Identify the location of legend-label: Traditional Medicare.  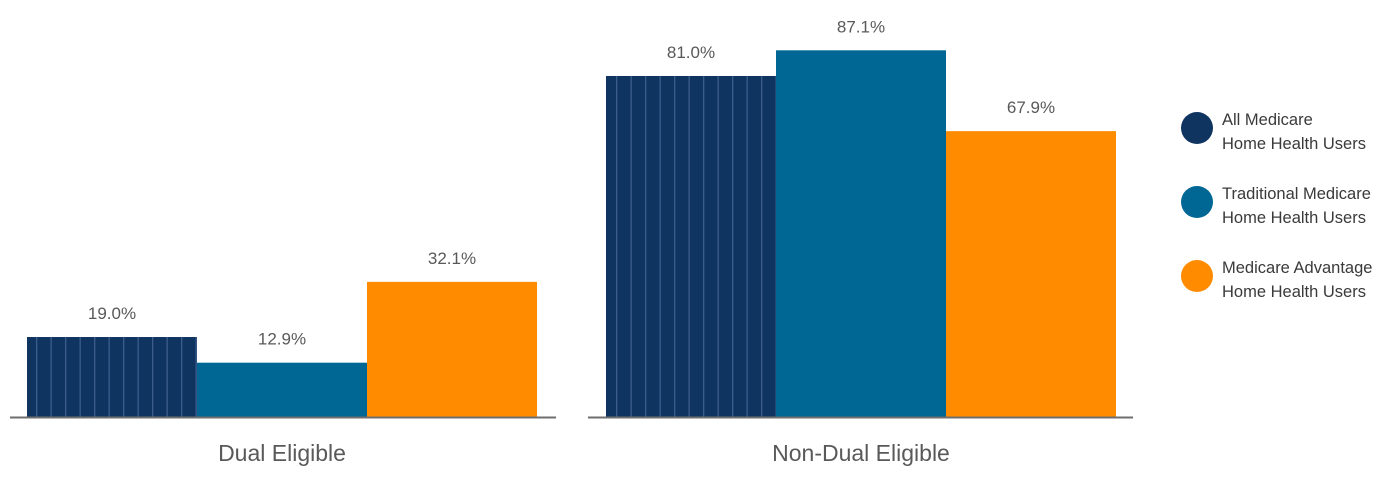
(1296, 194).